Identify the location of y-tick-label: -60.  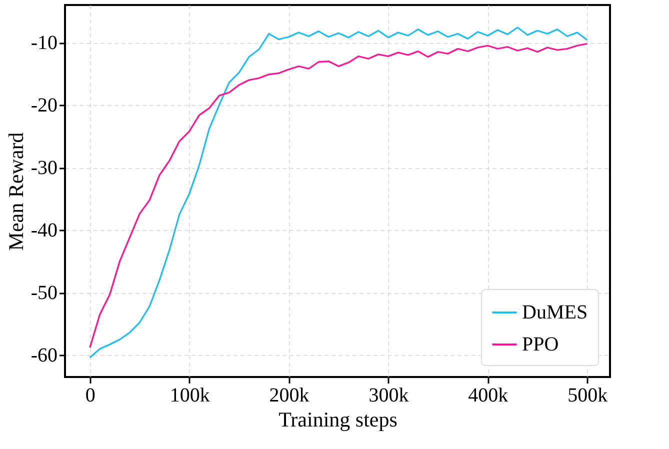
(44, 355).